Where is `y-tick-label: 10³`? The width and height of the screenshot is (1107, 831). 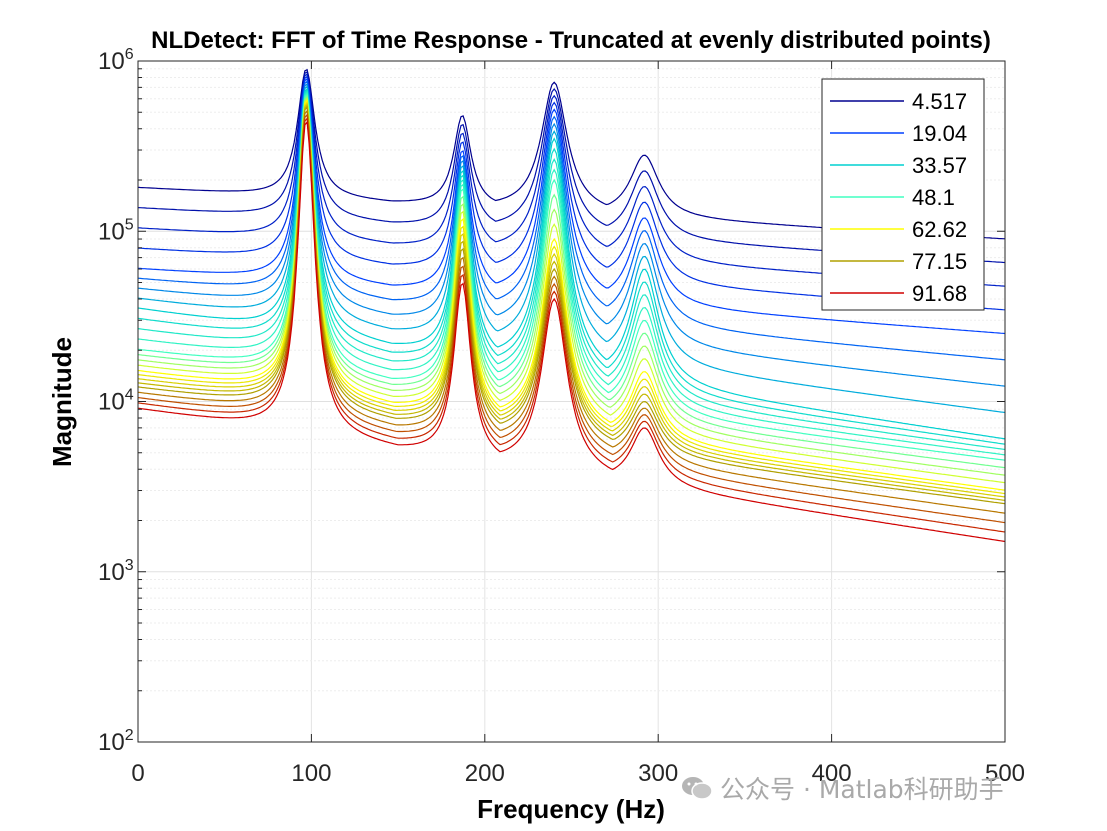
y-tick-label: 10³ is located at coordinates (116, 571).